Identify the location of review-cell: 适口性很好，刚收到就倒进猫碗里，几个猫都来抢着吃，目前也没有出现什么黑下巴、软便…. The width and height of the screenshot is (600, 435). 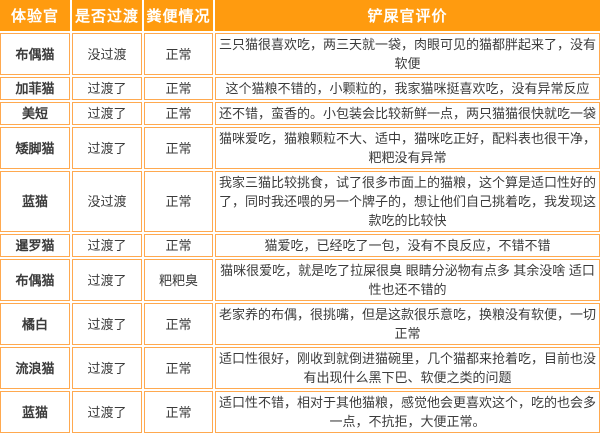
(407, 368).